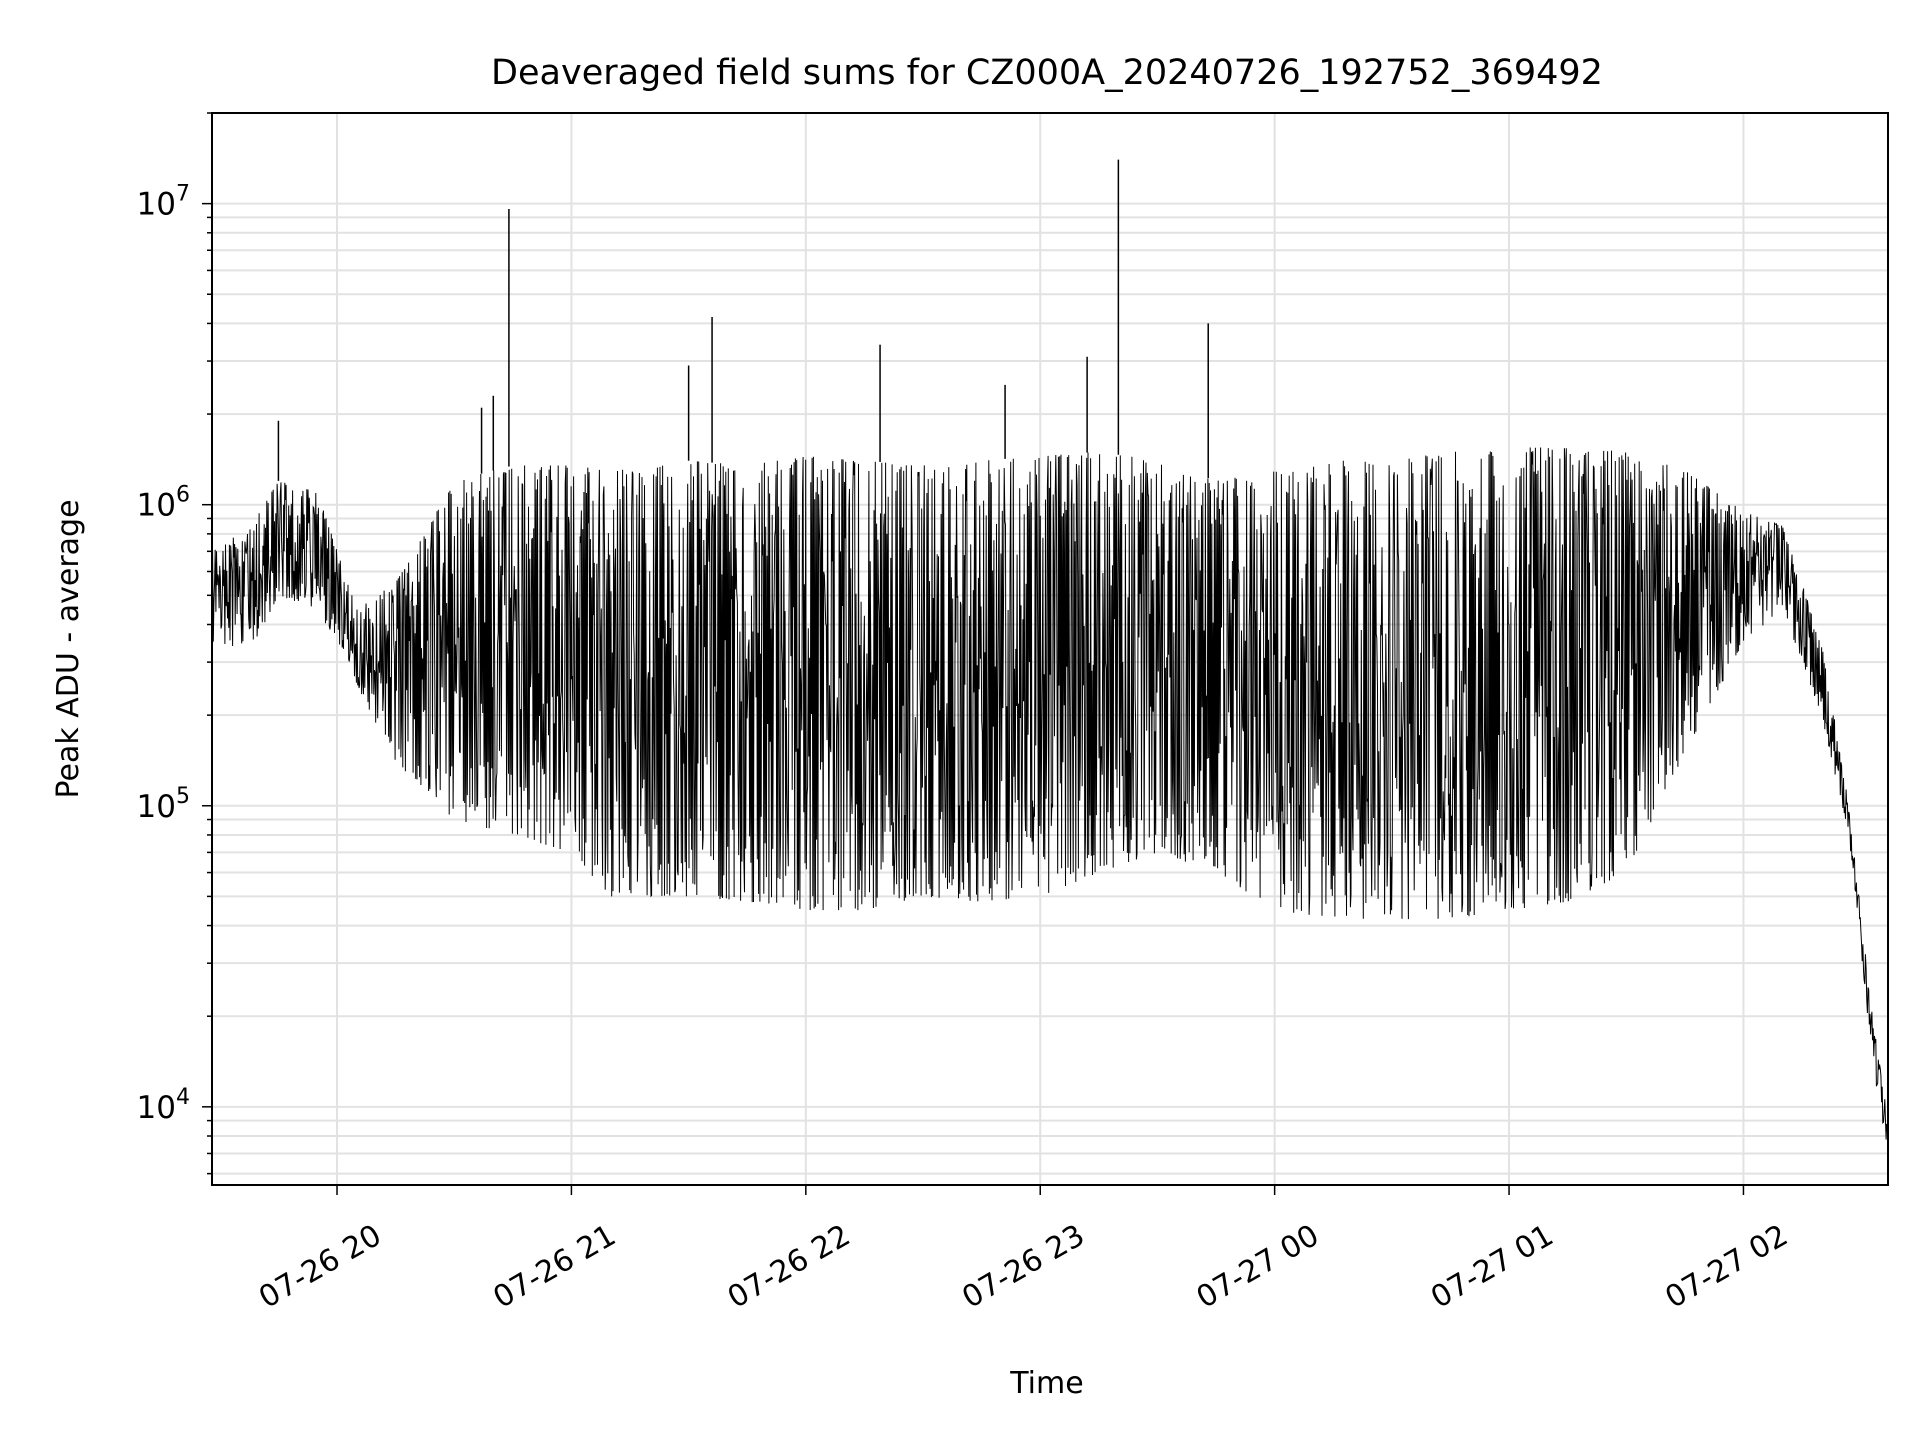  I want to click on y-tick-label: 10⁷, so click(163, 202).